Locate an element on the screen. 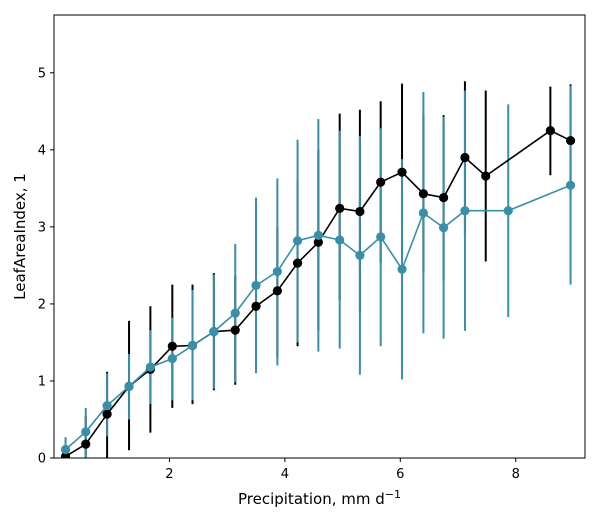 This screenshot has height=525, width=600. x-axis-label: Precipitation, mm d−1 is located at coordinates (319, 498).